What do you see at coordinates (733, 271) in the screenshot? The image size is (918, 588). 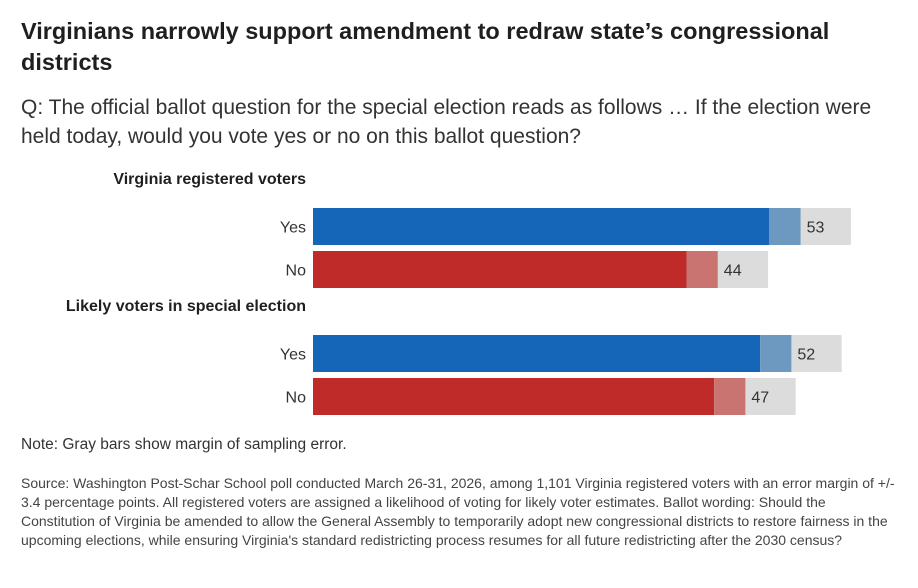 I see `value-label: 44` at bounding box center [733, 271].